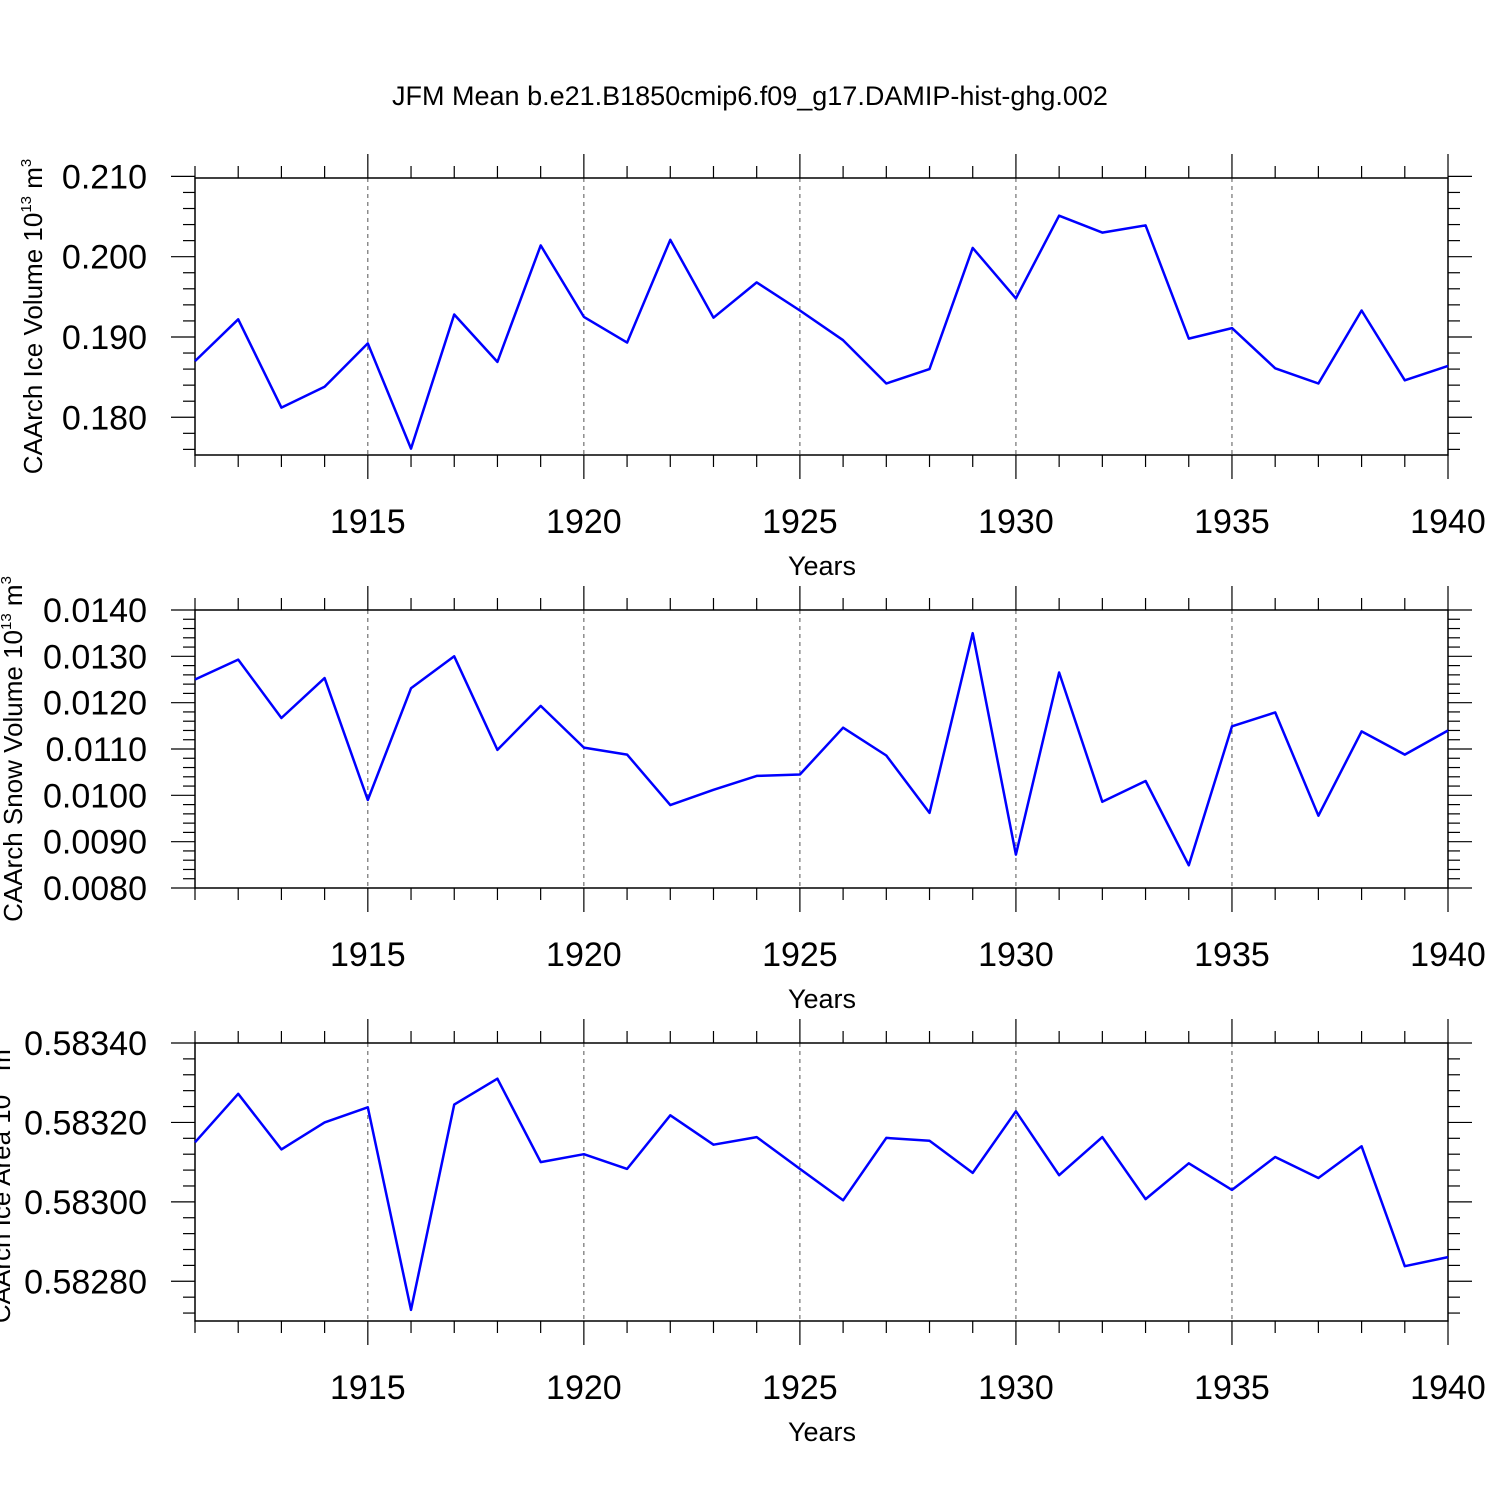 The width and height of the screenshot is (1500, 1500). What do you see at coordinates (85, 1123) in the screenshot?
I see `y-tick-label: 0.58320` at bounding box center [85, 1123].